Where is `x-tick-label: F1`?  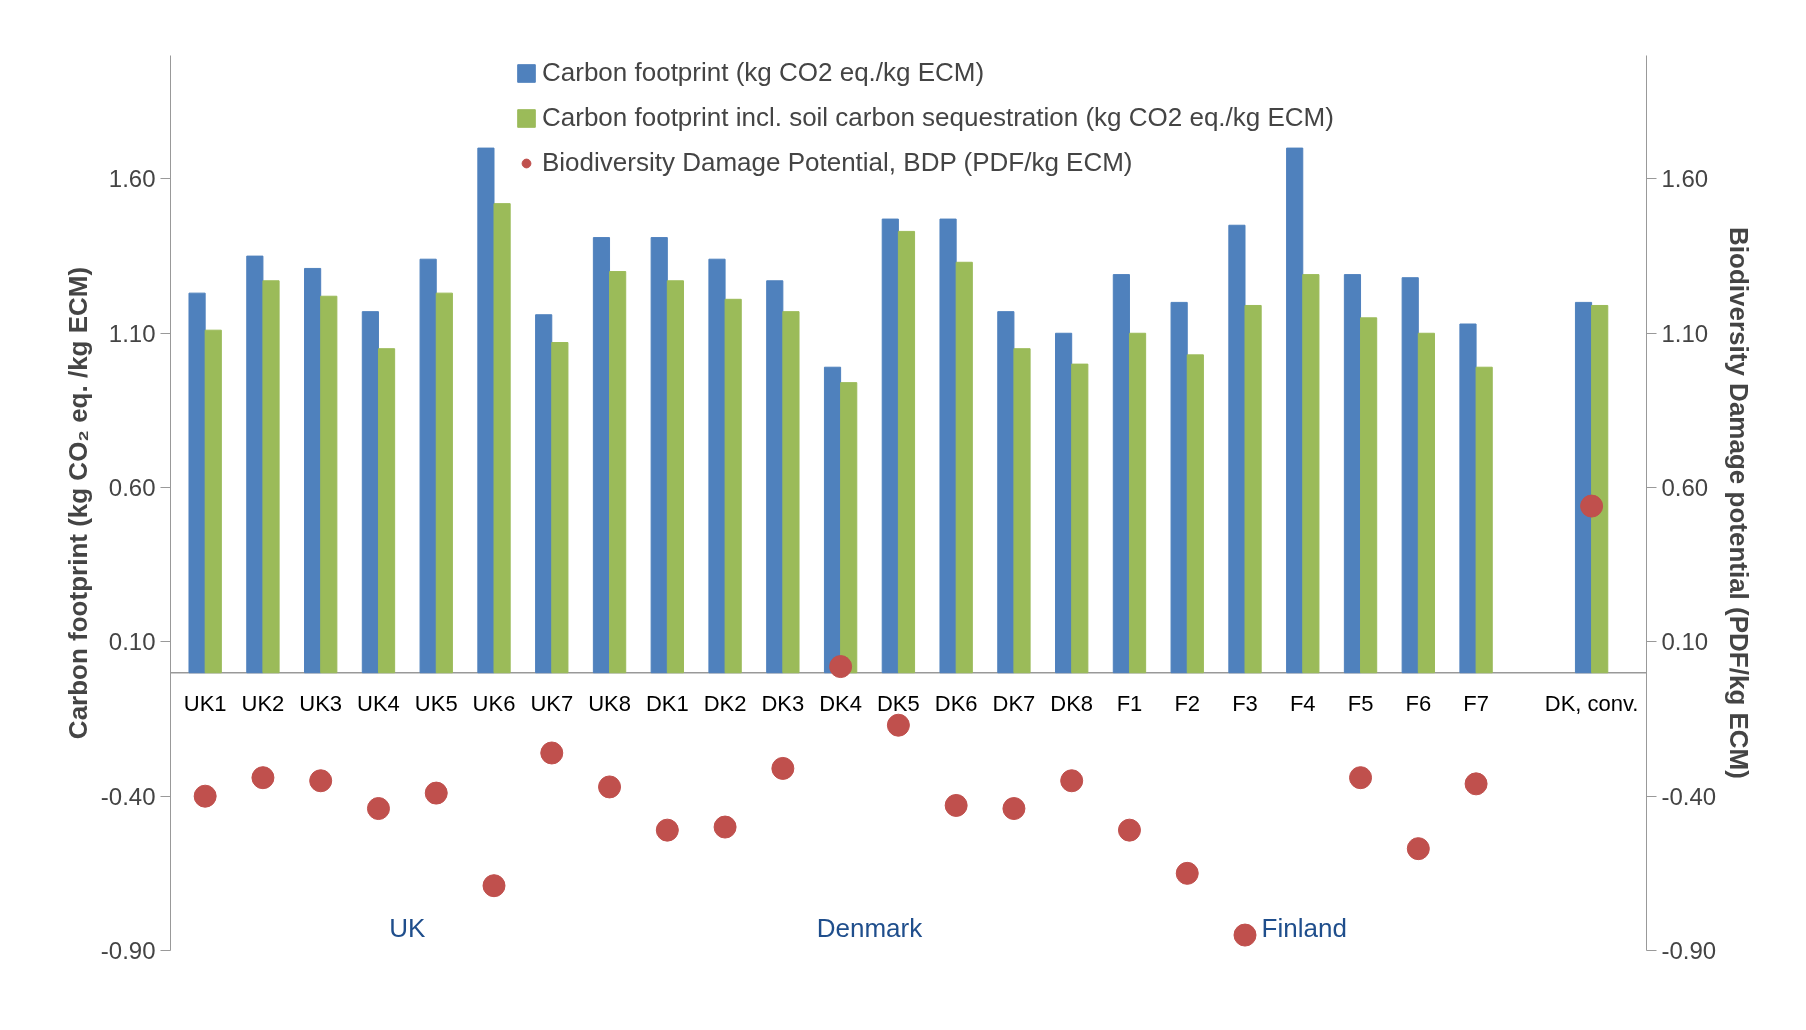
x-tick-label: F1 is located at coordinates (1129, 703).